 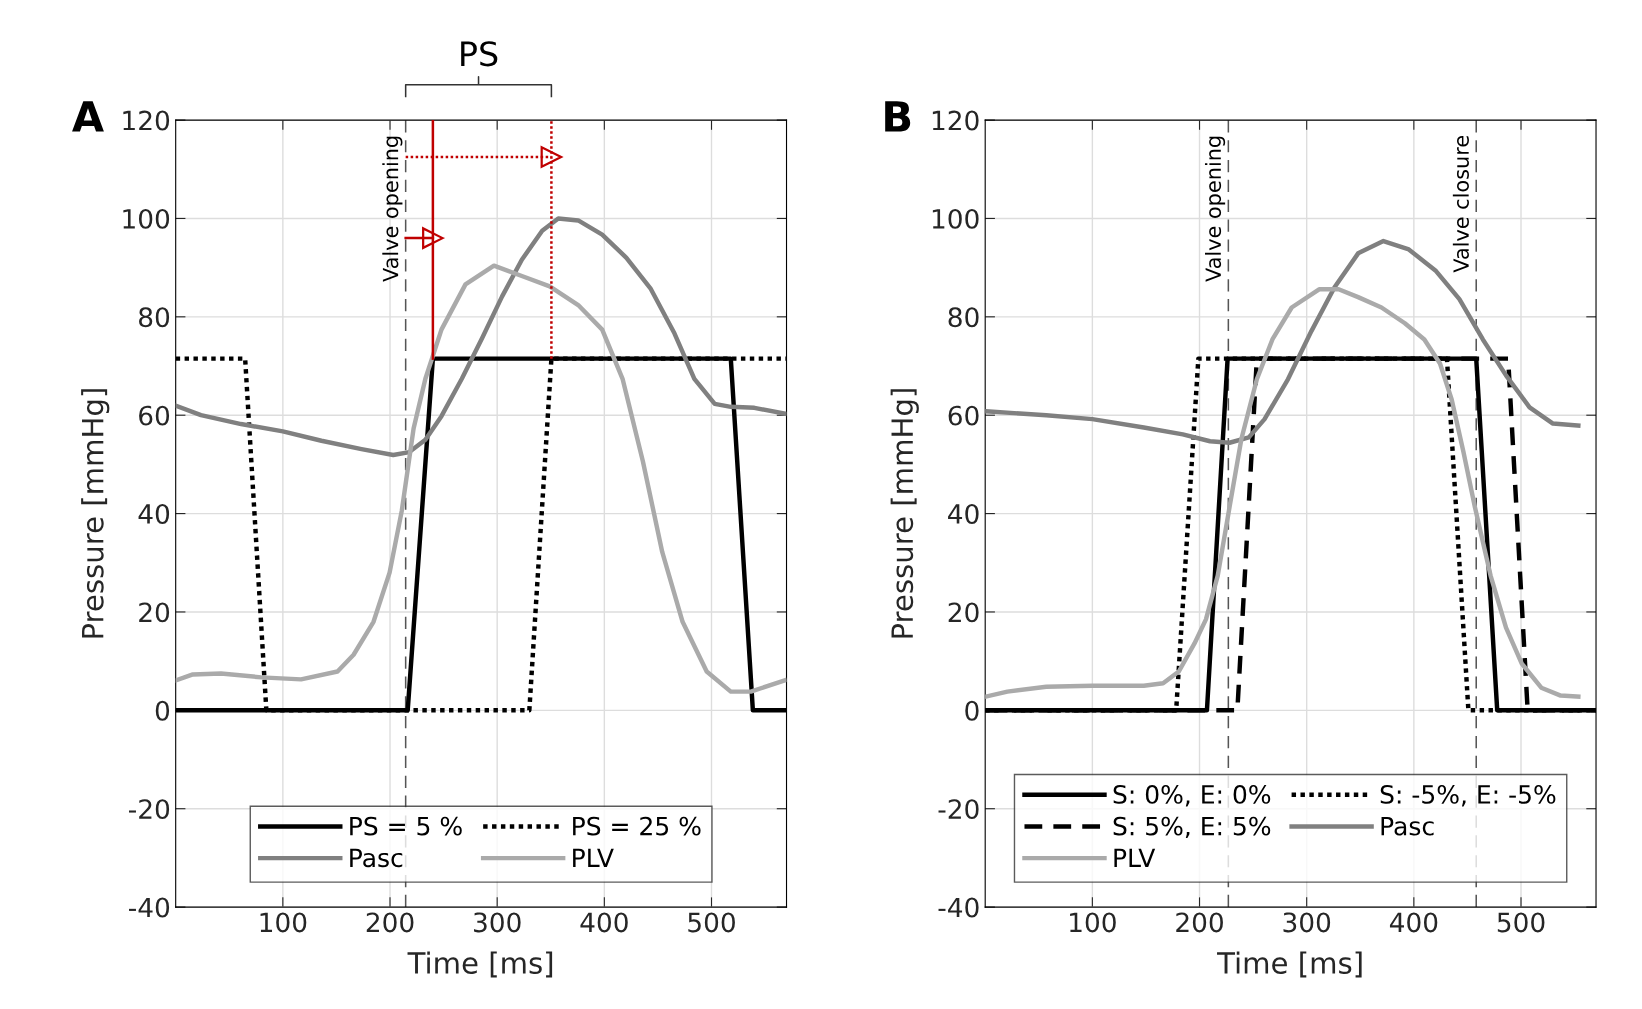 What do you see at coordinates (1468, 795) in the screenshot?
I see `legend-label: S: -5%, E: -5%` at bounding box center [1468, 795].